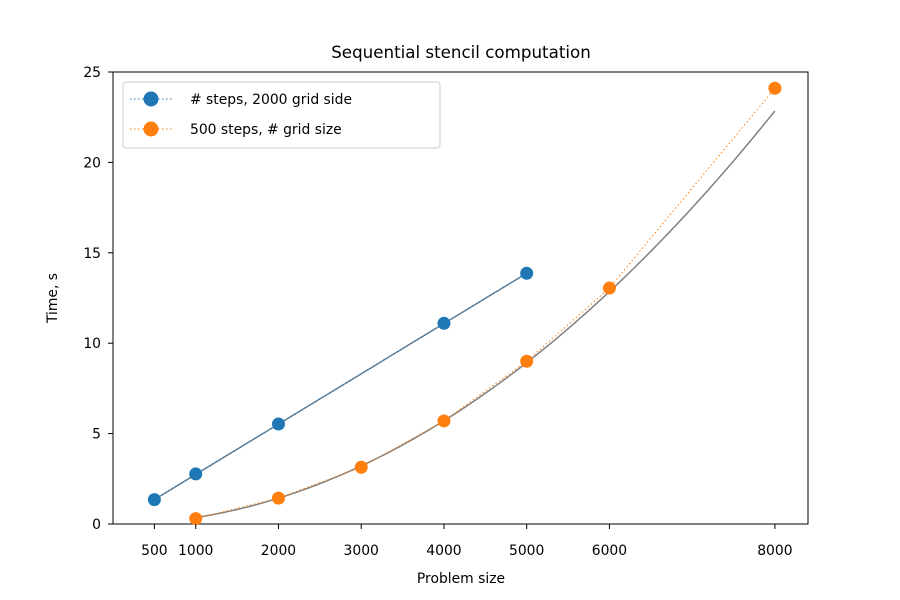  Describe the element at coordinates (774, 551) in the screenshot. I see `x-tick-label: 8000` at that location.